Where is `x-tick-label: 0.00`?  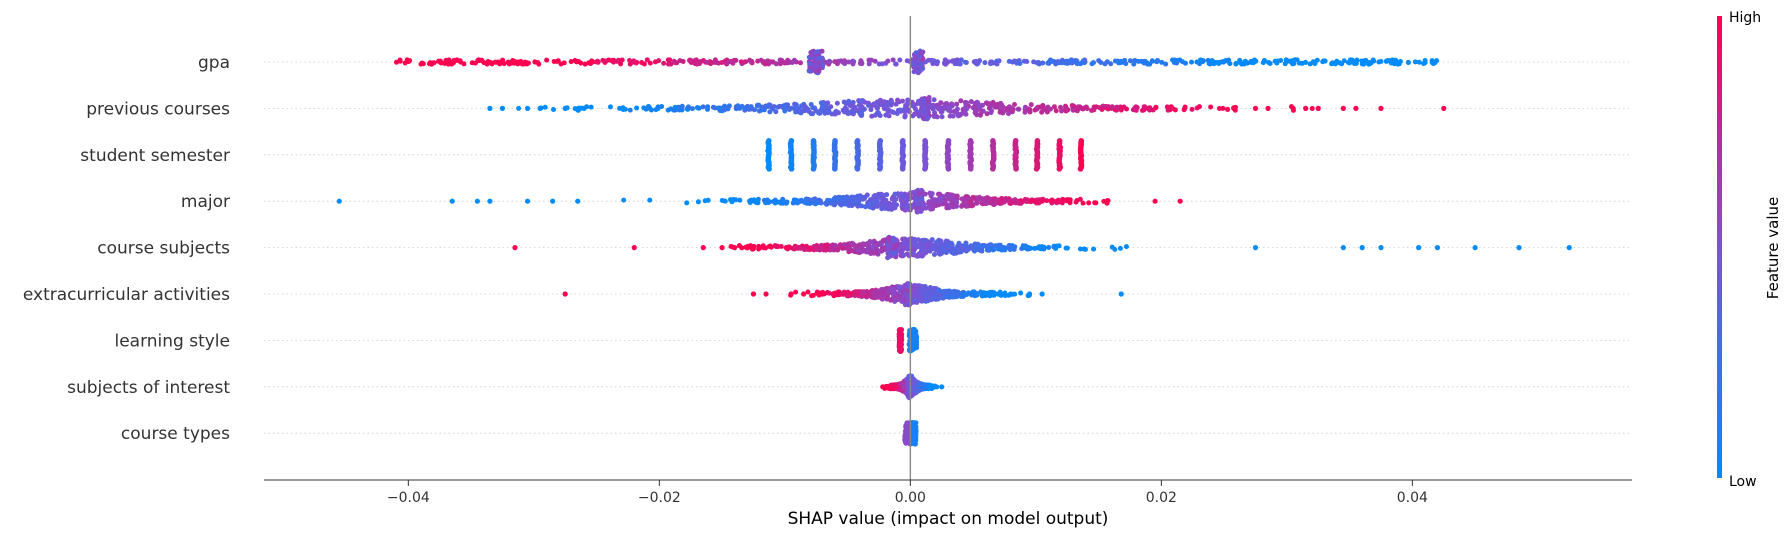 x-tick-label: 0.00 is located at coordinates (910, 498).